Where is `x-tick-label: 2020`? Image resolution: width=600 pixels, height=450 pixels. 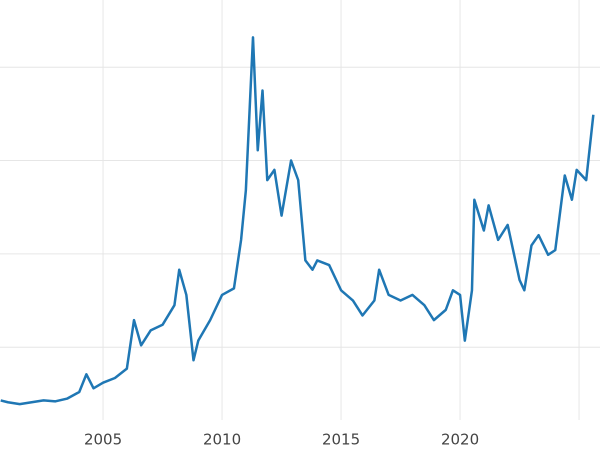
x-tick-label: 2020 is located at coordinates (460, 440).